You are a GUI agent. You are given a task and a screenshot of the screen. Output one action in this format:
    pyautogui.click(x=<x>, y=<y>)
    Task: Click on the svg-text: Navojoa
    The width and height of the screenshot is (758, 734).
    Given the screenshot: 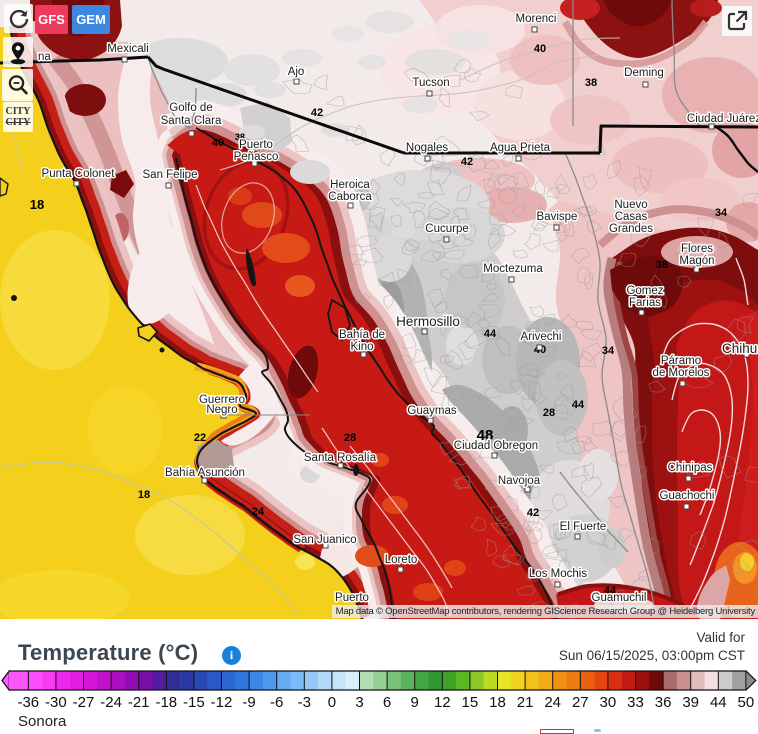 What is the action you would take?
    pyautogui.click(x=519, y=481)
    